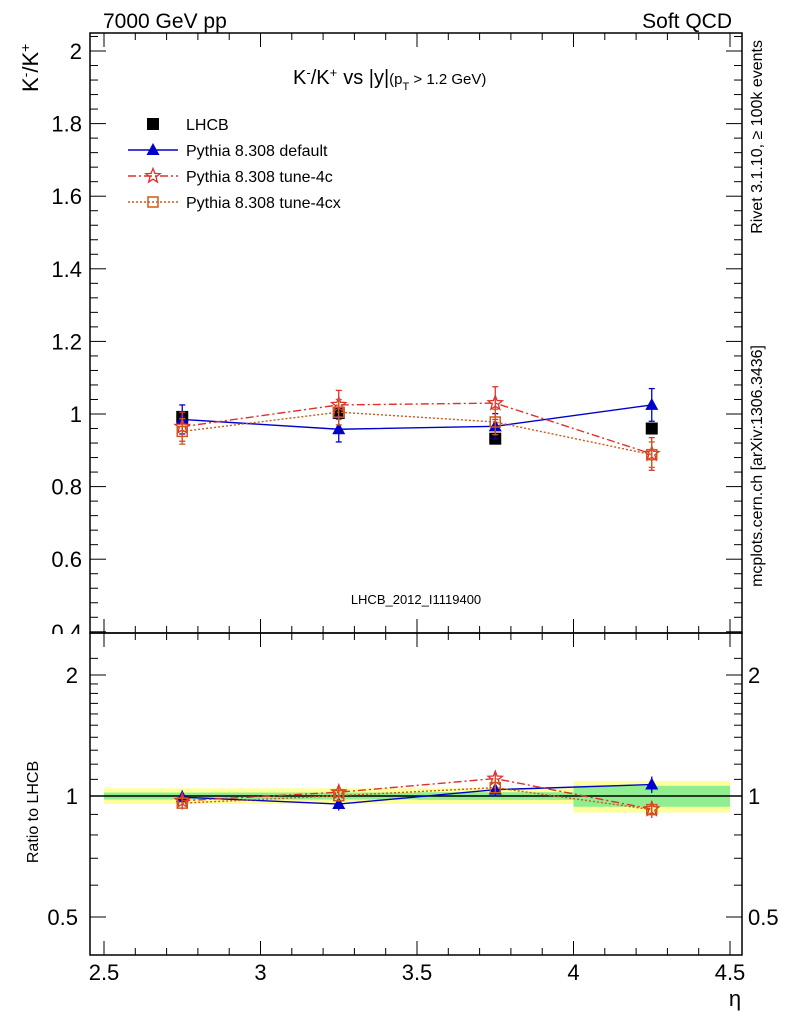 The image size is (786, 1024). I want to click on x-tick-label: 4.5, so click(730, 972).